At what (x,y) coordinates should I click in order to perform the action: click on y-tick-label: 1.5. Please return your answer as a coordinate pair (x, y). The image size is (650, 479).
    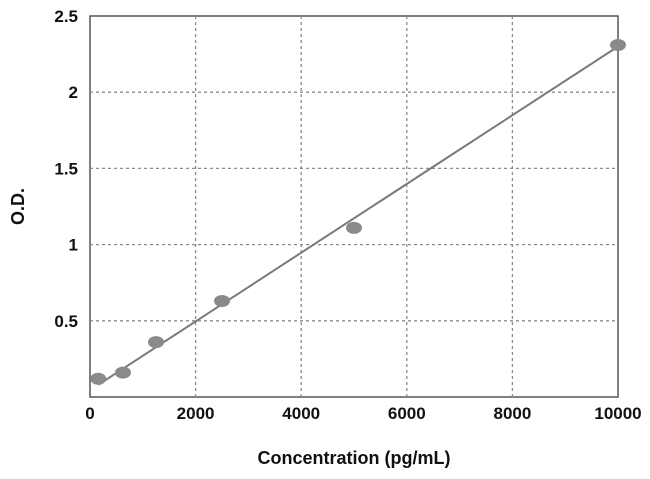
    Looking at the image, I should click on (66, 168).